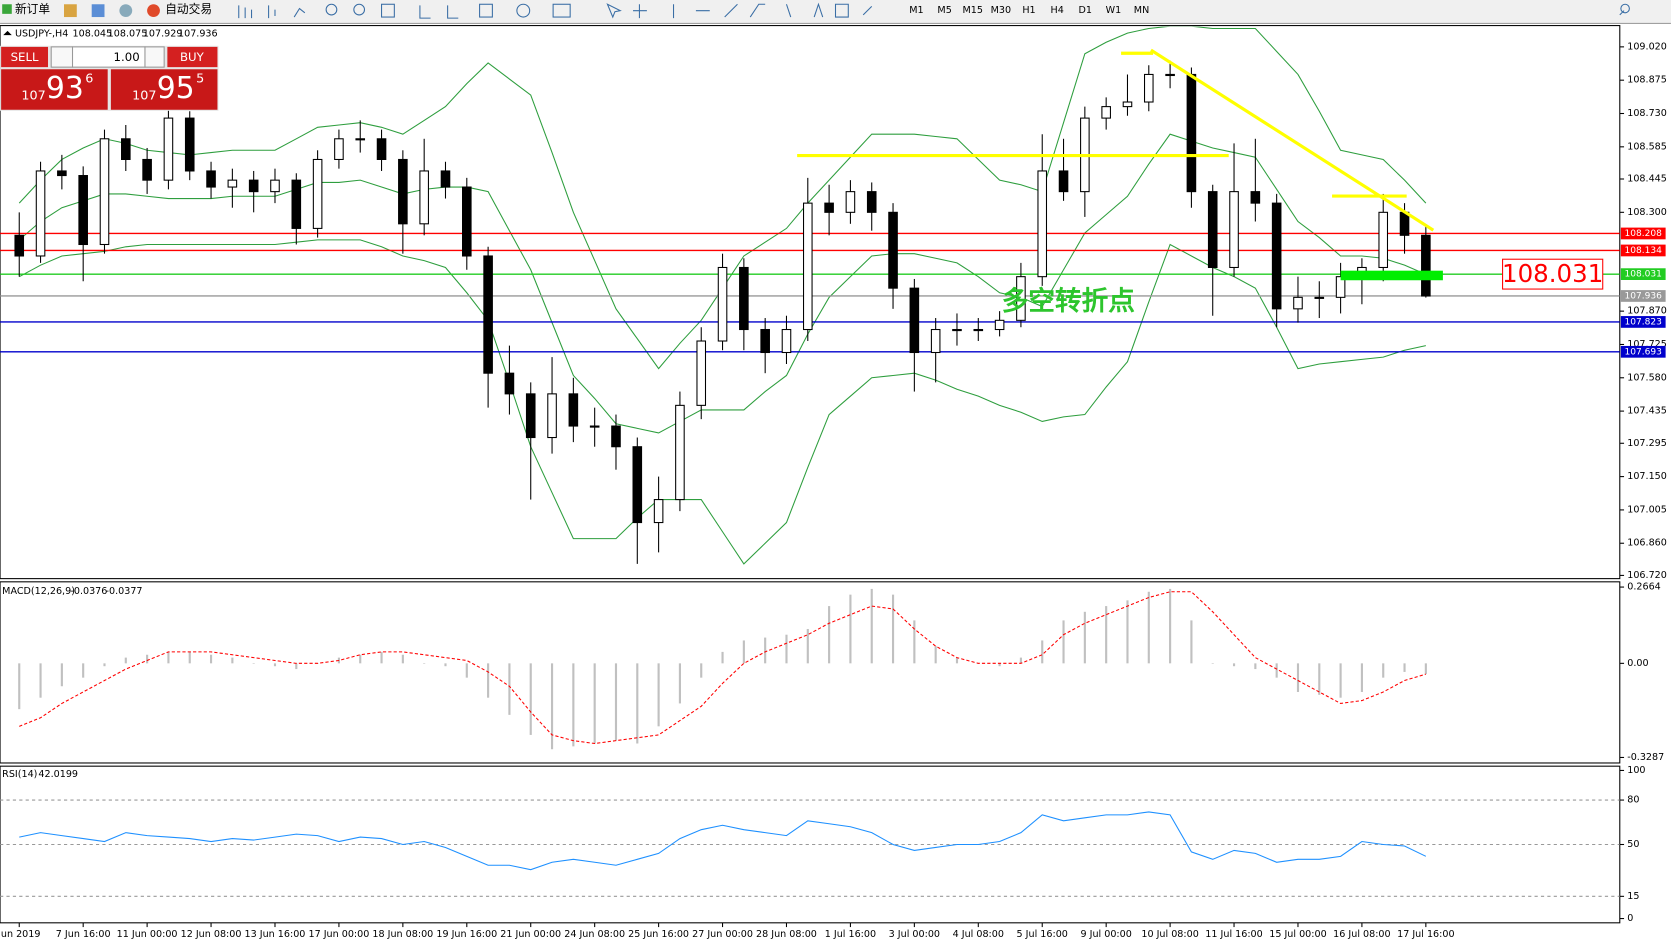 Image resolution: width=1671 pixels, height=942 pixels. What do you see at coordinates (973, 10) in the screenshot?
I see `timeframe-button: M15` at bounding box center [973, 10].